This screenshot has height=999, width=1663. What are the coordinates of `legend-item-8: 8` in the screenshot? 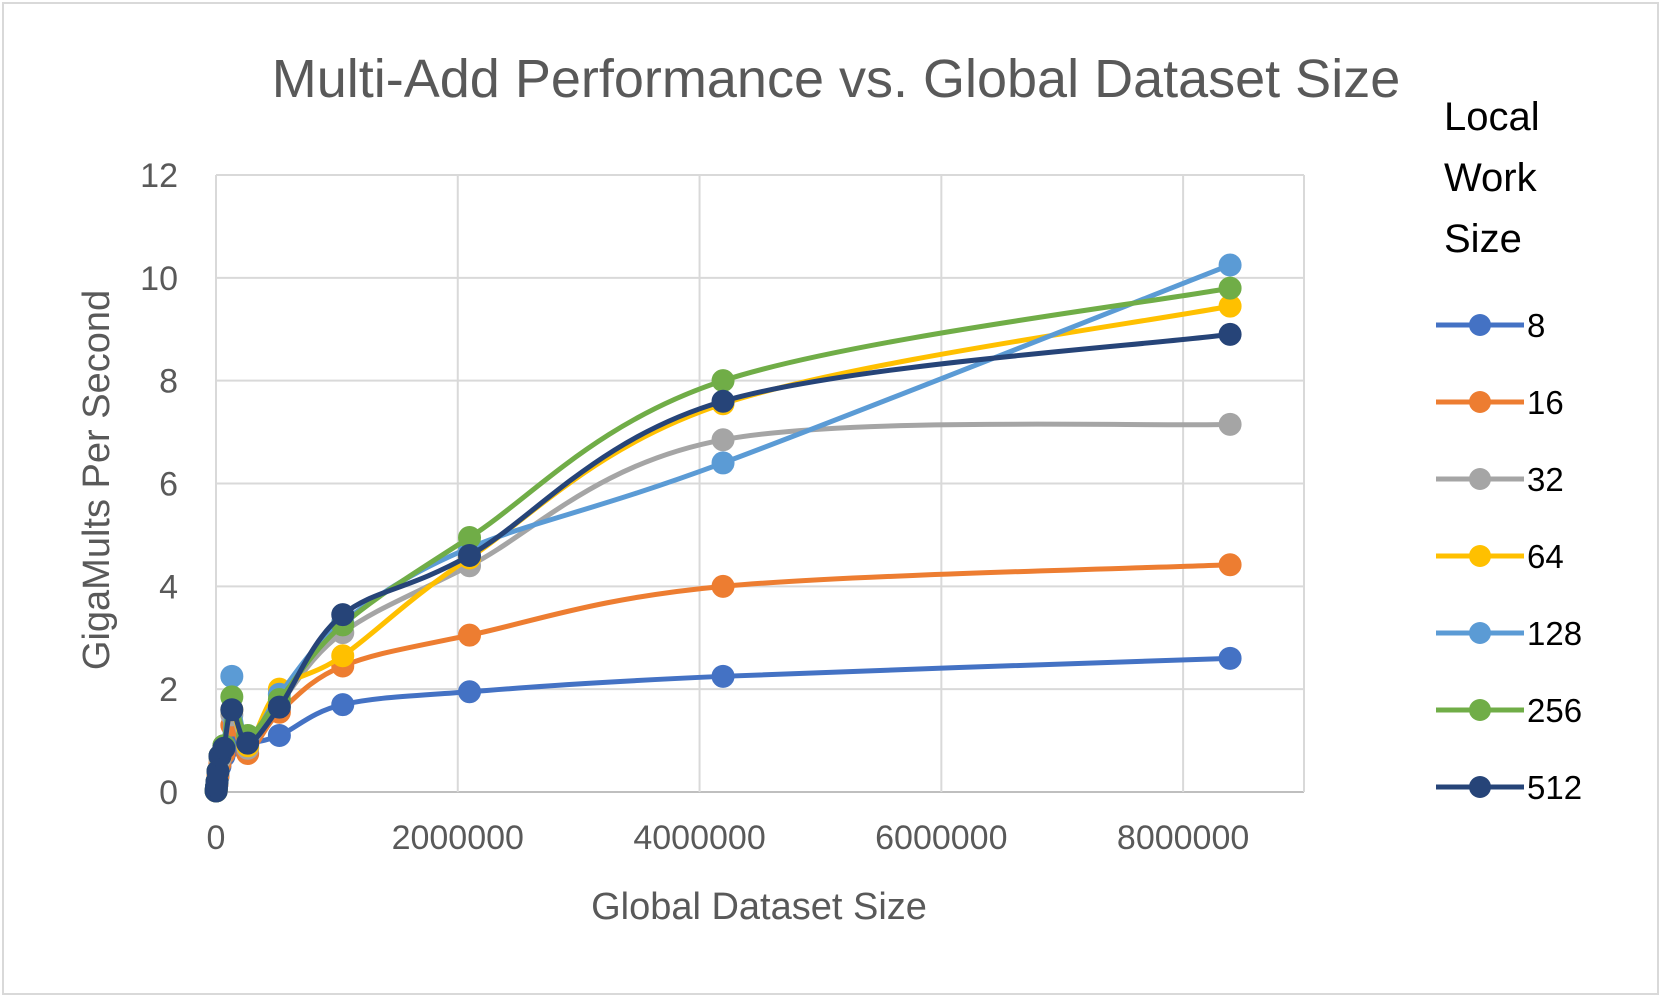 It's located at (1490, 325).